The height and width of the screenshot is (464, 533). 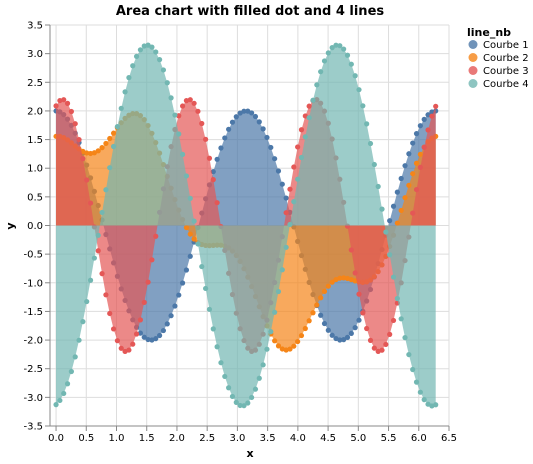 What do you see at coordinates (506, 84) in the screenshot?
I see `legend-label: Courbe 4` at bounding box center [506, 84].